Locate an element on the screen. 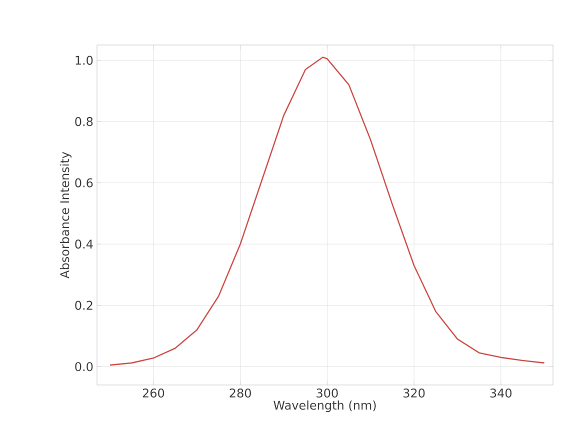 This screenshot has height=423, width=566. x-tick-label: 280 is located at coordinates (240, 393).